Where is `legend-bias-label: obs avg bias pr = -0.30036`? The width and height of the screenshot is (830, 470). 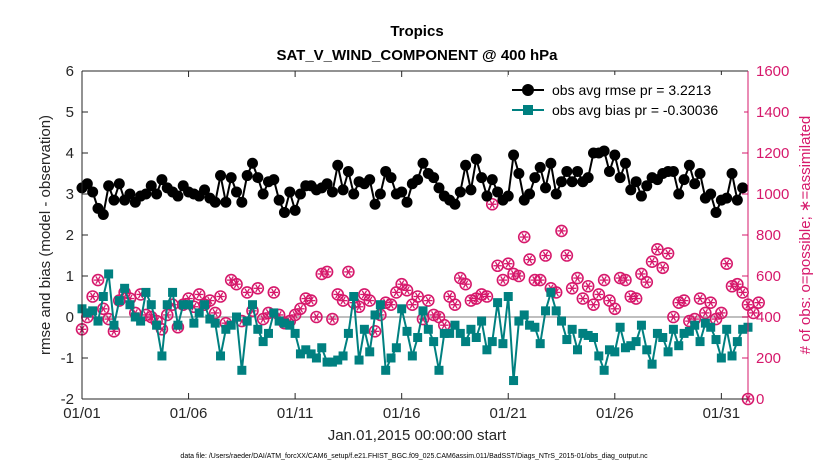
legend-bias-label: obs avg bias pr = -0.30036 is located at coordinates (635, 110).